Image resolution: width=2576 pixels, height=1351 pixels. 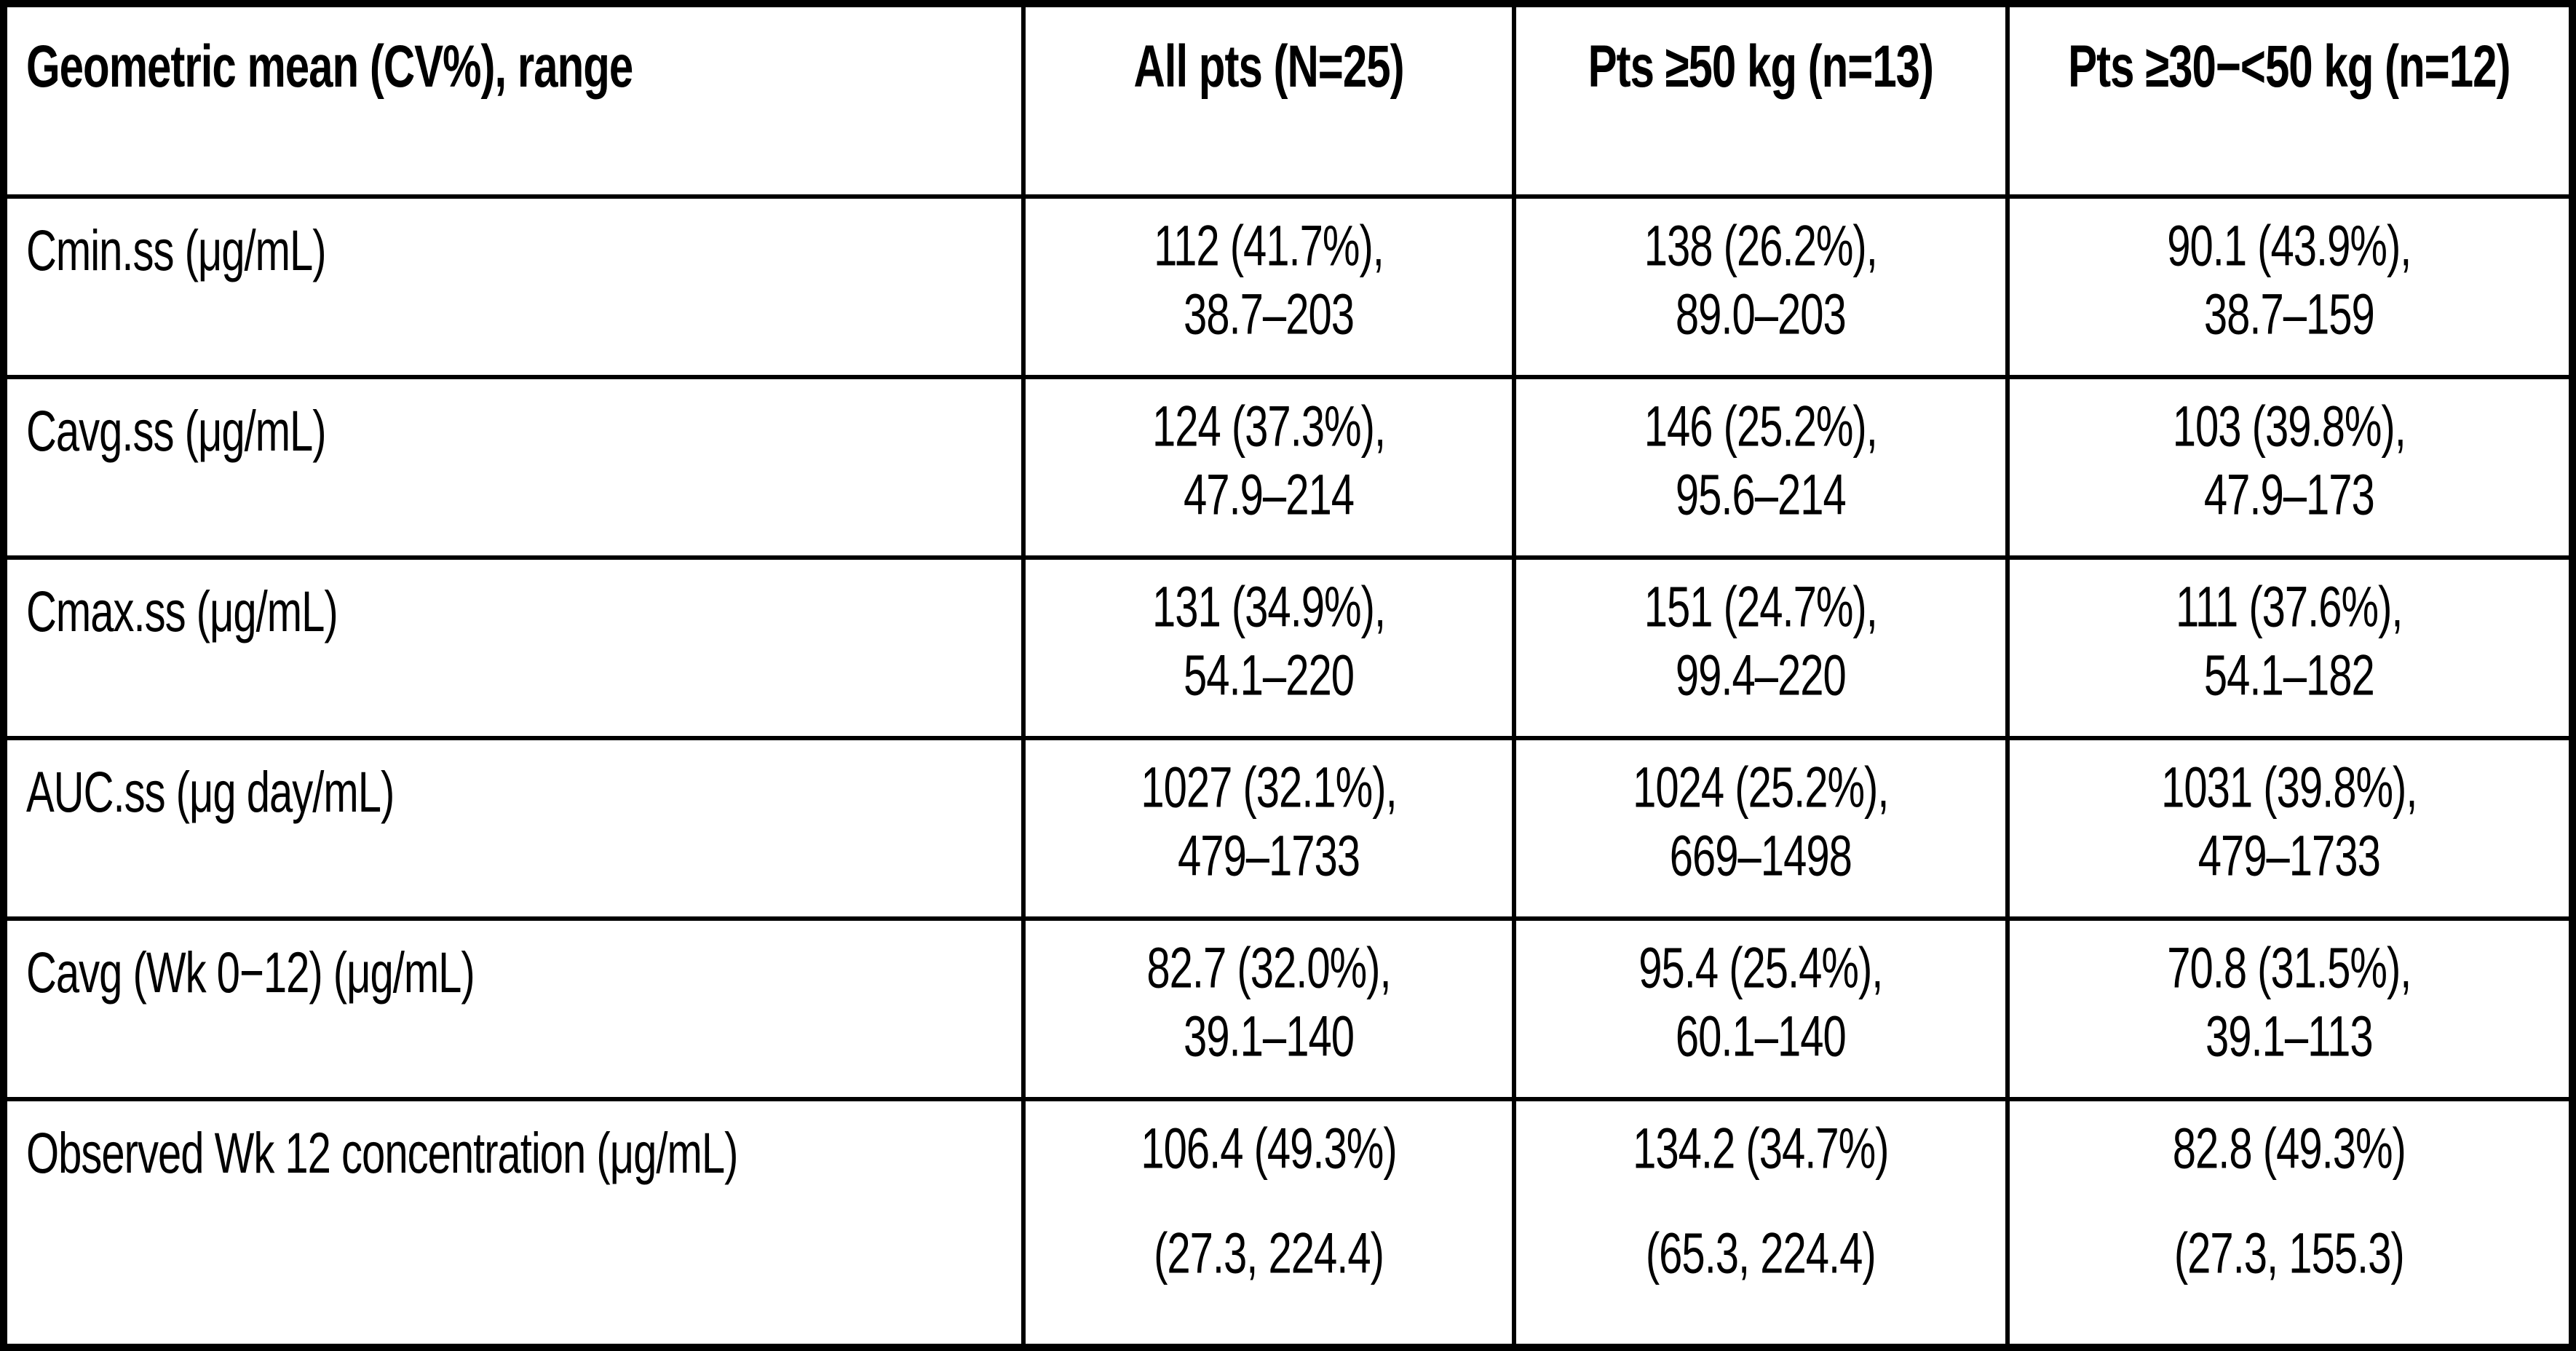 What do you see at coordinates (1761, 314) in the screenshot?
I see `cell-range-line: 89.0–203` at bounding box center [1761, 314].